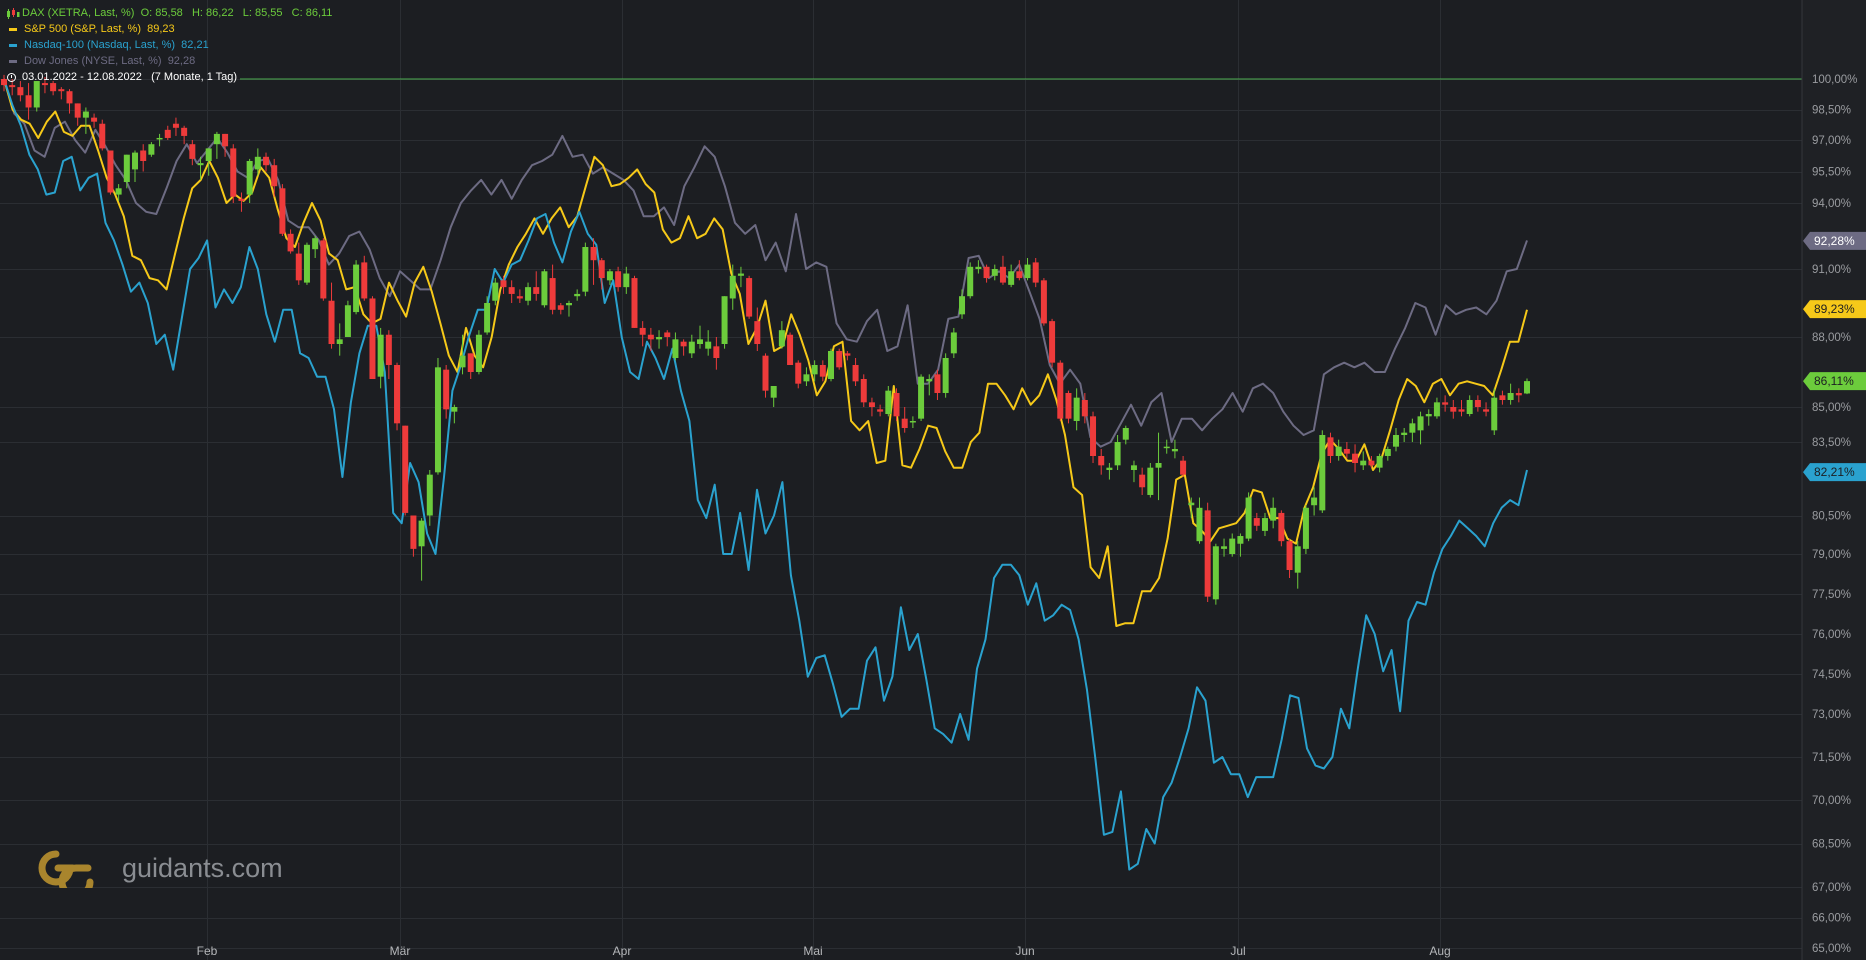 This screenshot has width=1866, height=960. Describe the element at coordinates (169, 29) in the screenshot. I see `legend-item-sp500: S&P 500 (S&P, Last, %) 89,23` at that location.